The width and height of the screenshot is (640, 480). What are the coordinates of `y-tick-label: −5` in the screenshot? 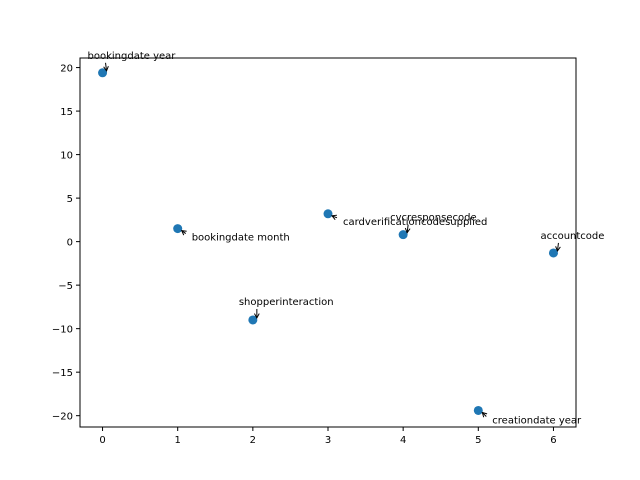 It's located at (65, 286).